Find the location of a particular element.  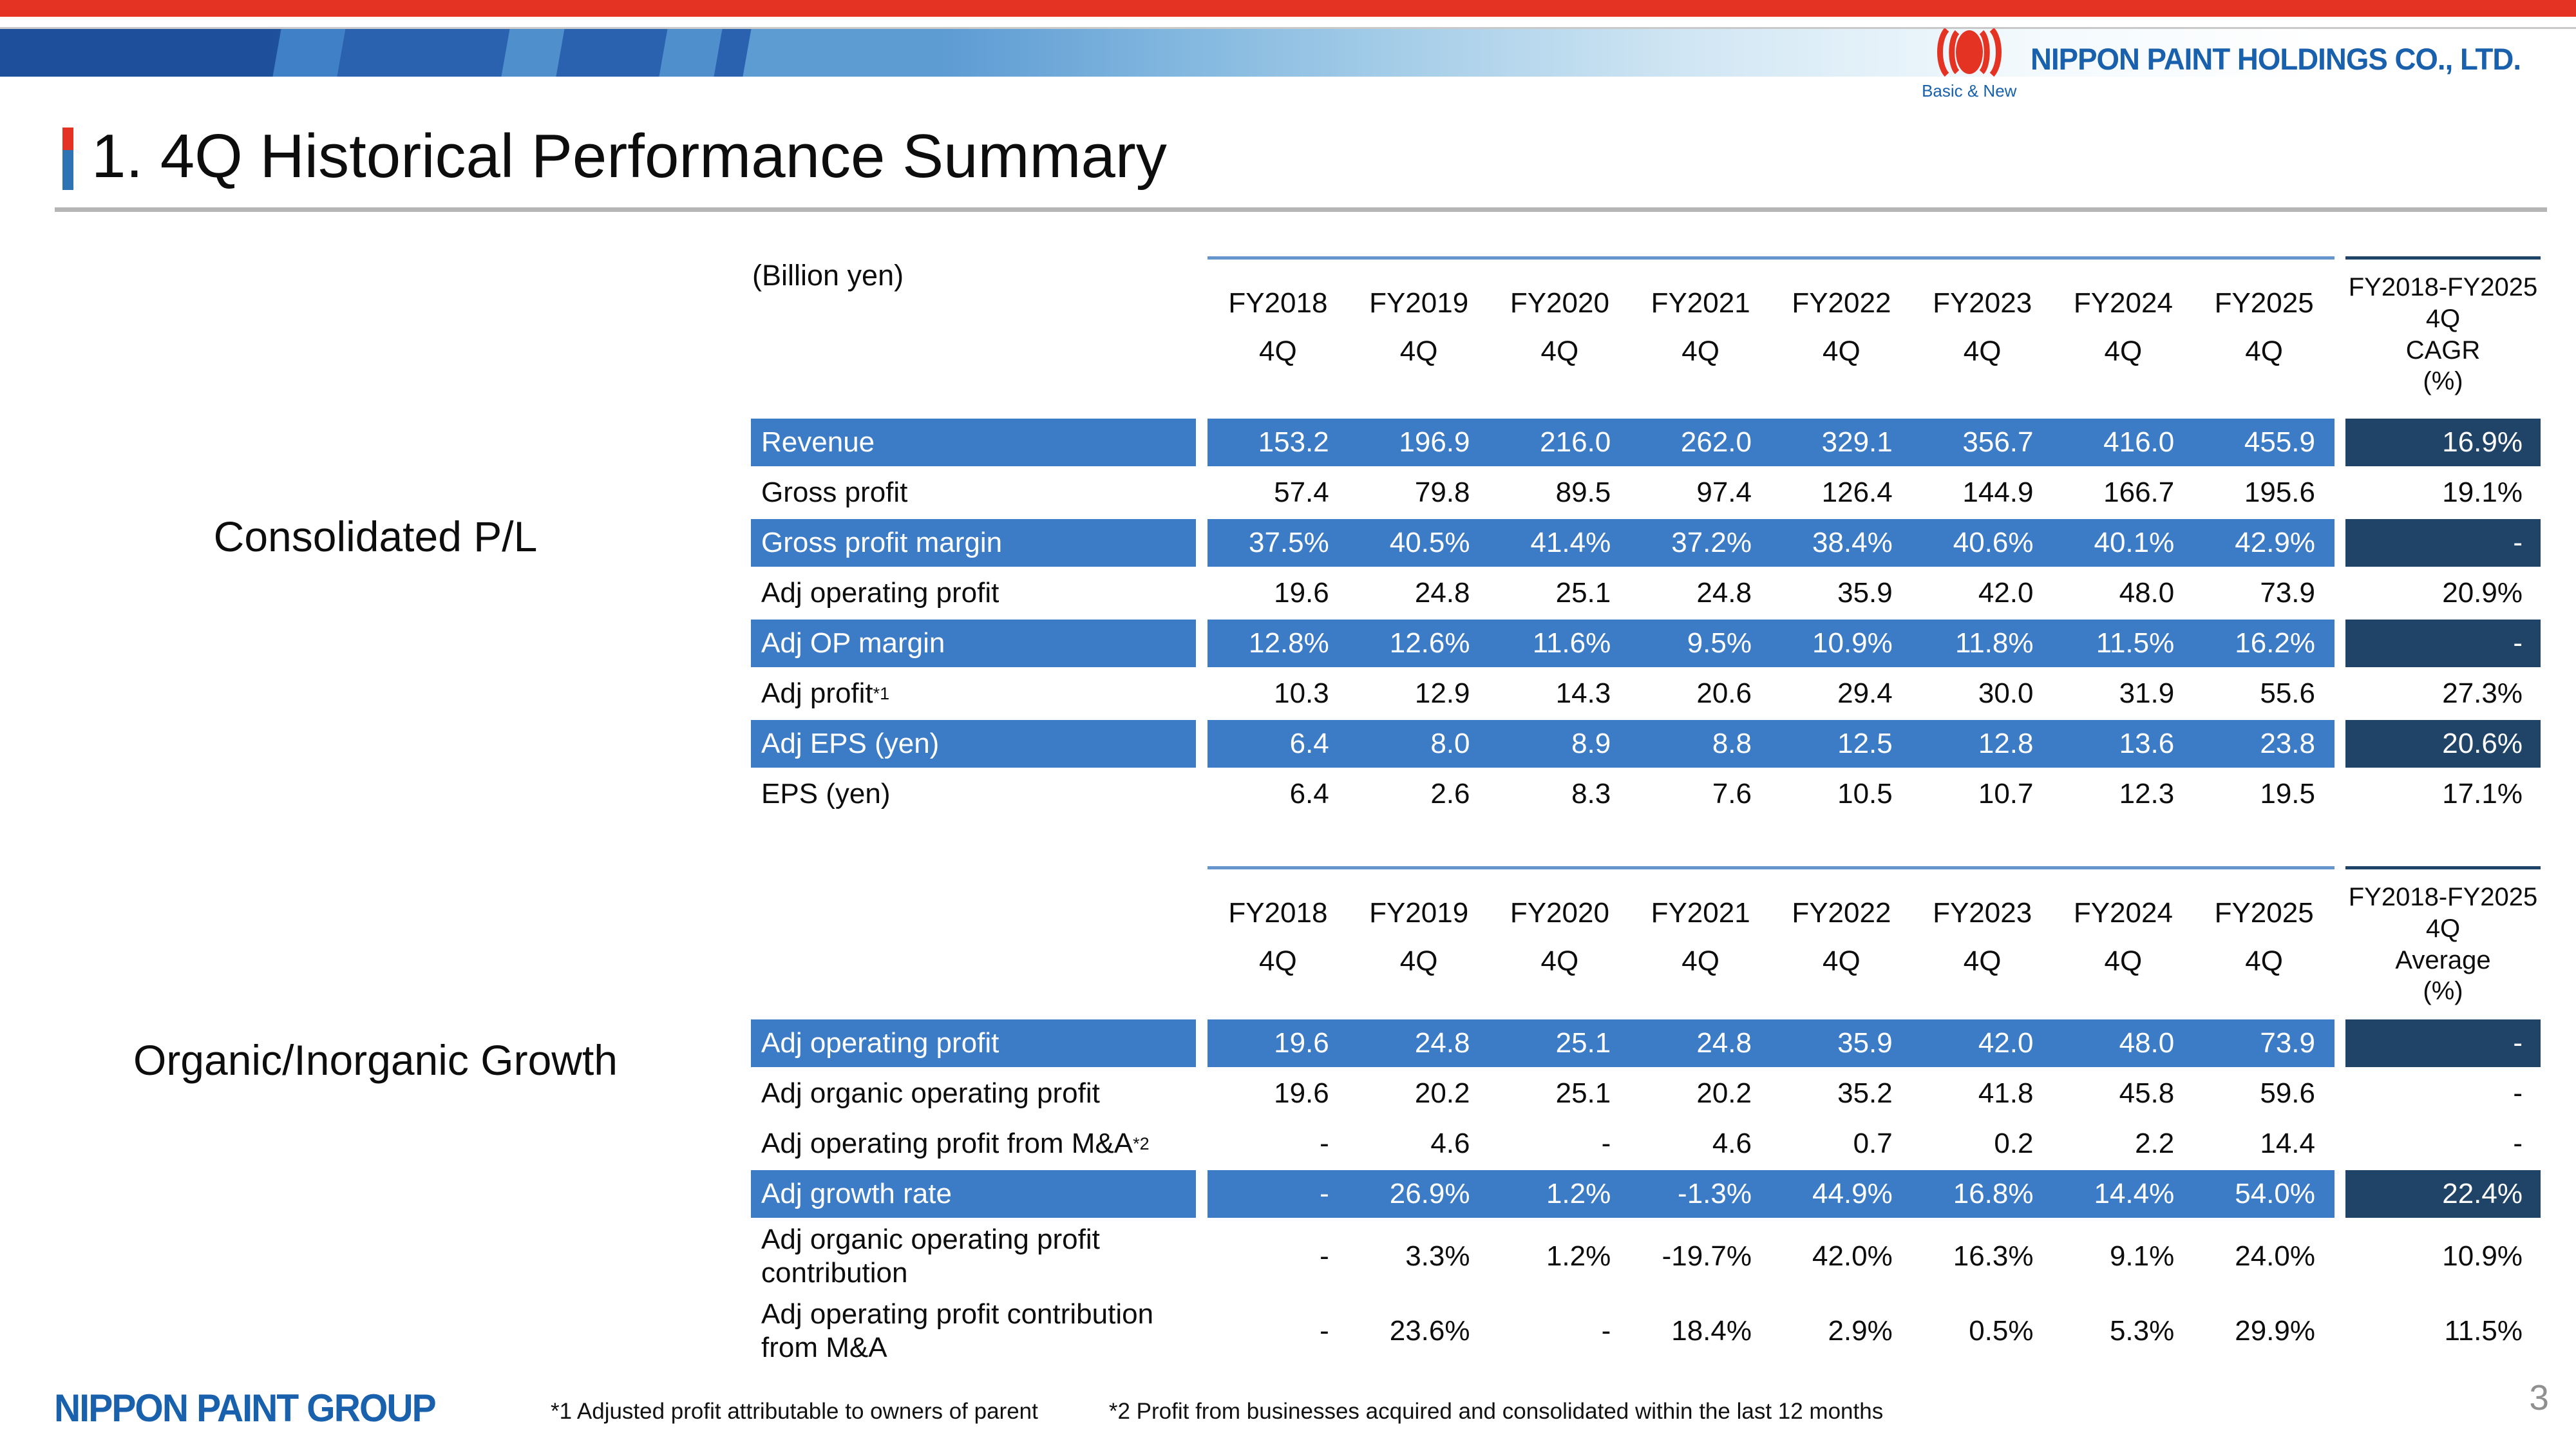

table-top-border is located at coordinates (1771, 868).